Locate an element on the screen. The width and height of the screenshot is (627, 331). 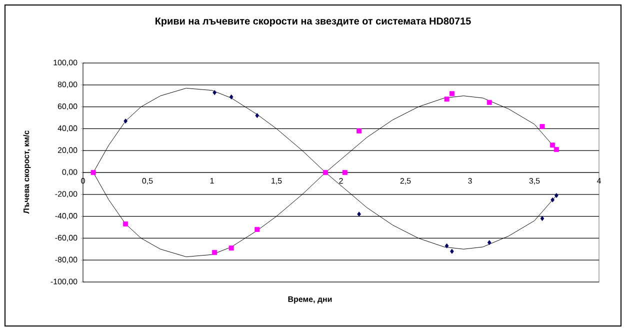
chart-title: Криви на лъчевите скорости на звездите от системата HD80715 is located at coordinates (313, 22).